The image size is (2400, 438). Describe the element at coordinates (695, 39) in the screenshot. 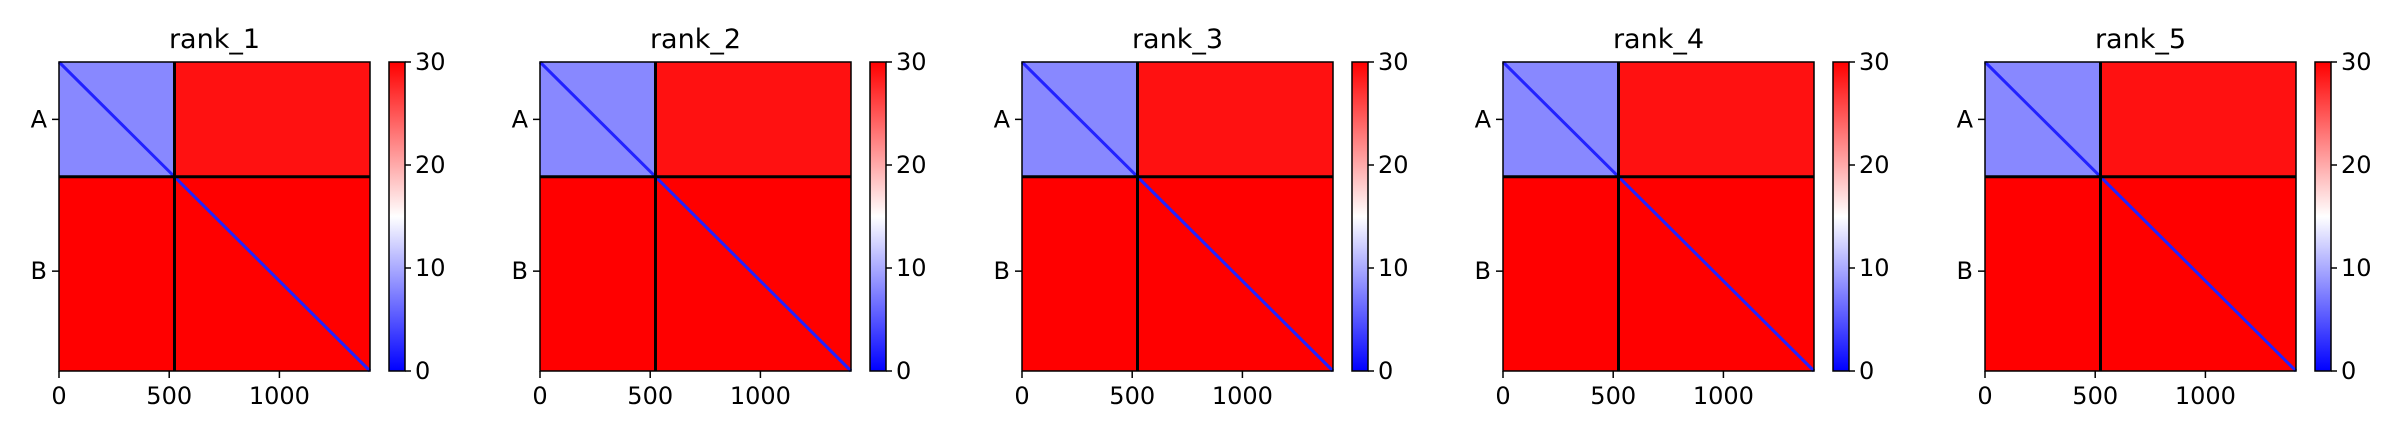

I see `panel-title: rank_2` at that location.